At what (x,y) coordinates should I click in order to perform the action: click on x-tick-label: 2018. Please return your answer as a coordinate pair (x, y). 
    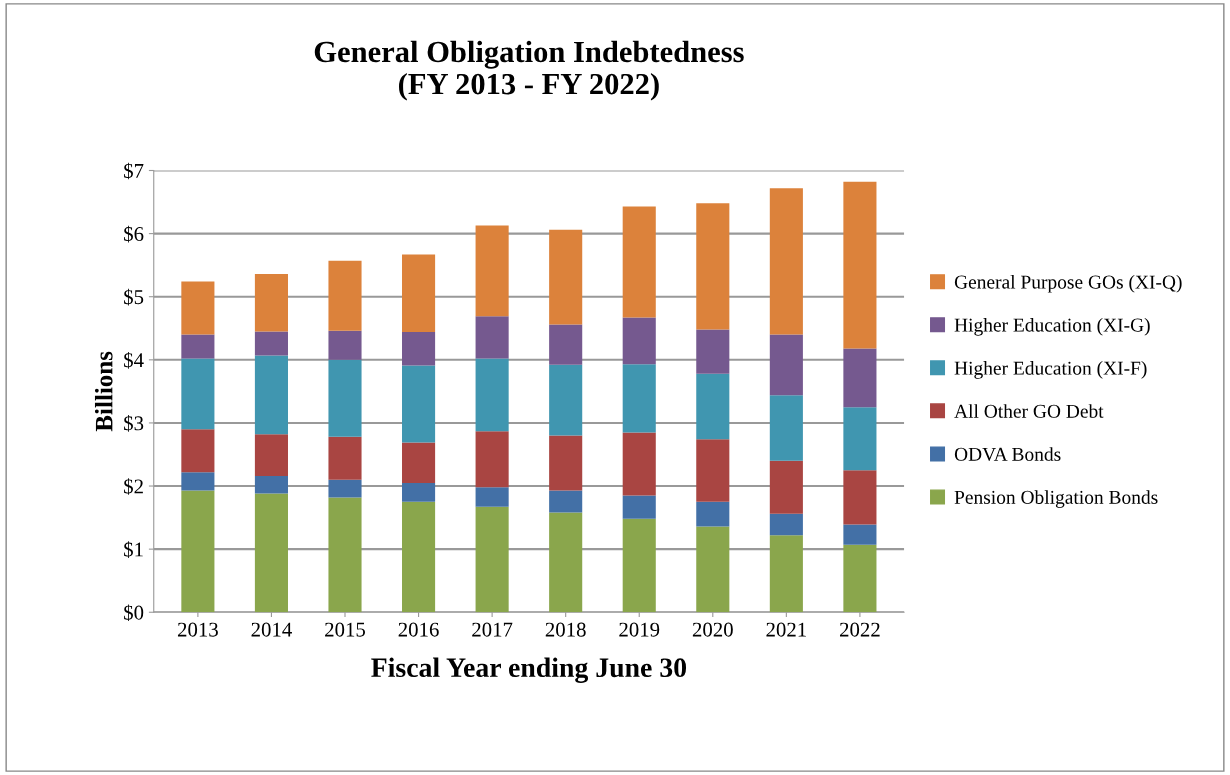
    Looking at the image, I should click on (565, 629).